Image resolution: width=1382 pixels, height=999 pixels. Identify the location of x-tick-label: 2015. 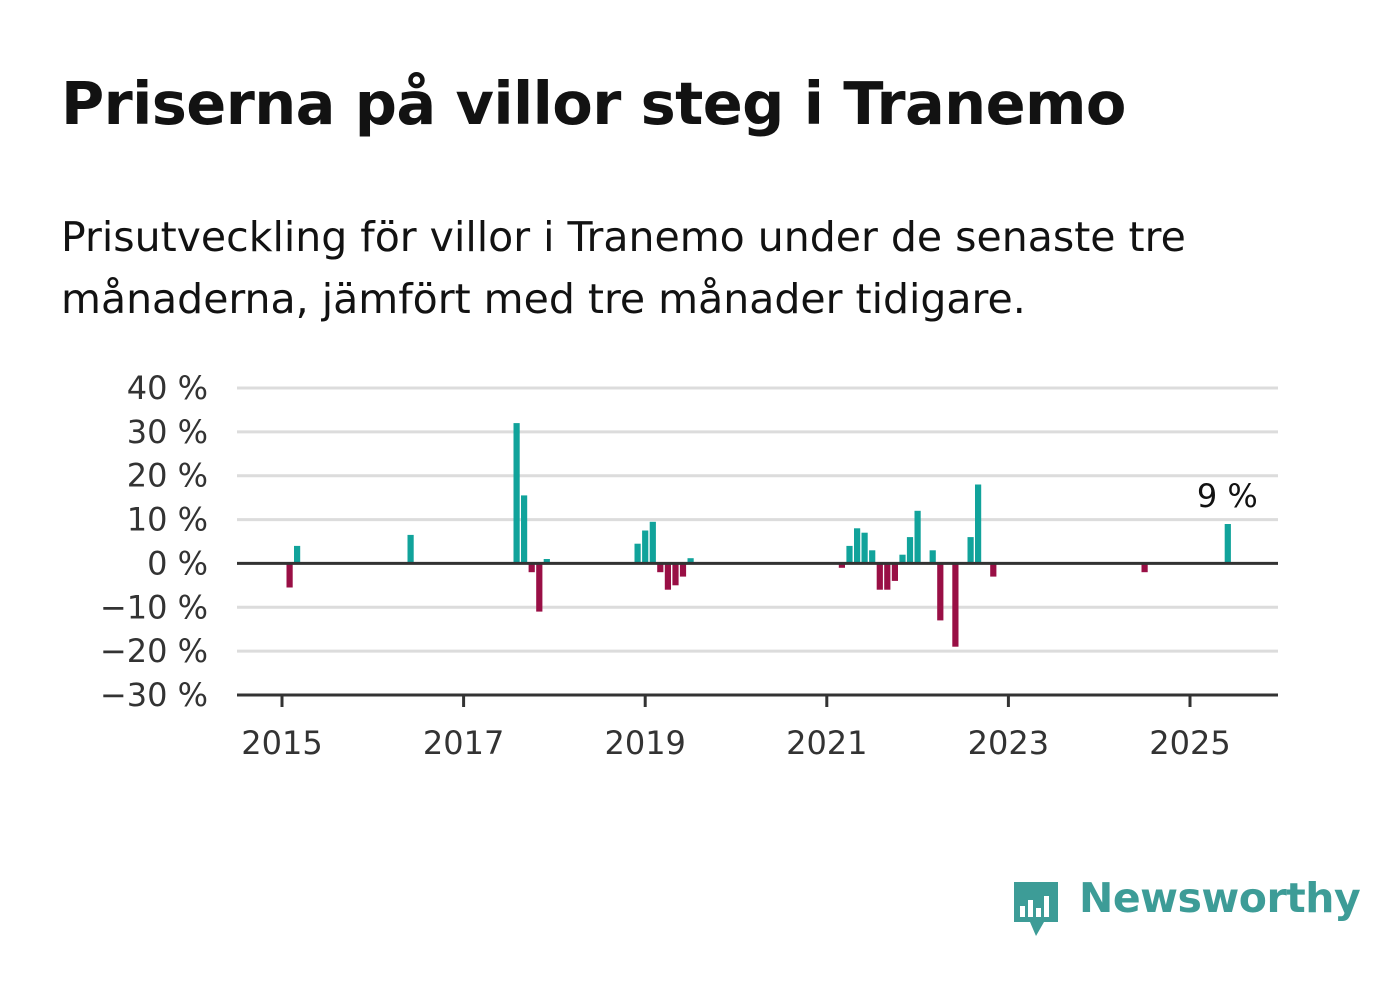
(281, 743).